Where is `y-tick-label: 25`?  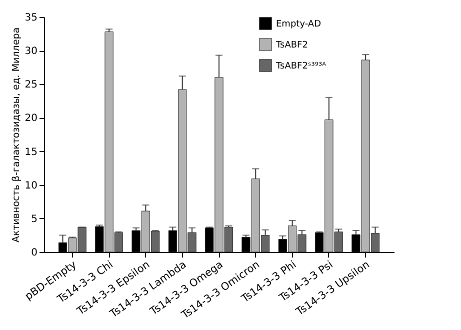
y-tick-label: 25 is located at coordinates (31, 85).